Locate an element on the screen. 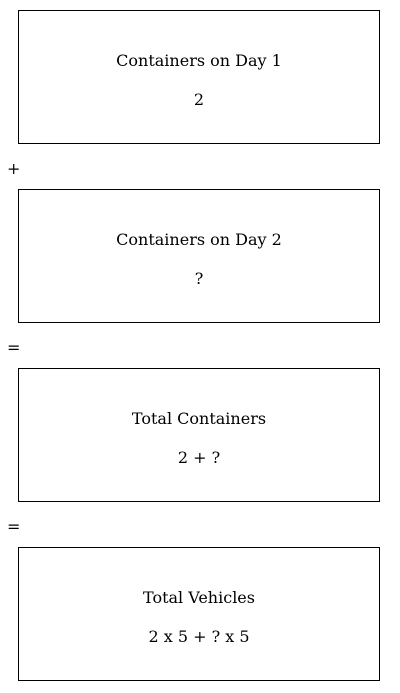 This screenshot has height=693, width=400. box-label: Total Containers is located at coordinates (199, 418).